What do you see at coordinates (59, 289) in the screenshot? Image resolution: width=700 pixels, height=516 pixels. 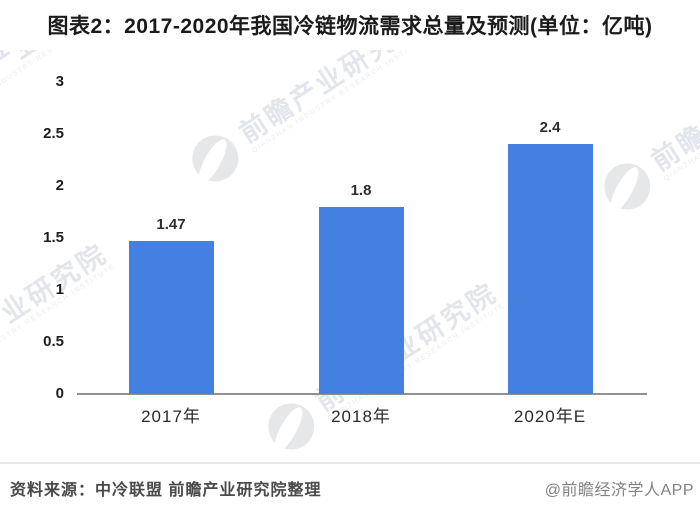 I see `y-tick-label: 1` at bounding box center [59, 289].